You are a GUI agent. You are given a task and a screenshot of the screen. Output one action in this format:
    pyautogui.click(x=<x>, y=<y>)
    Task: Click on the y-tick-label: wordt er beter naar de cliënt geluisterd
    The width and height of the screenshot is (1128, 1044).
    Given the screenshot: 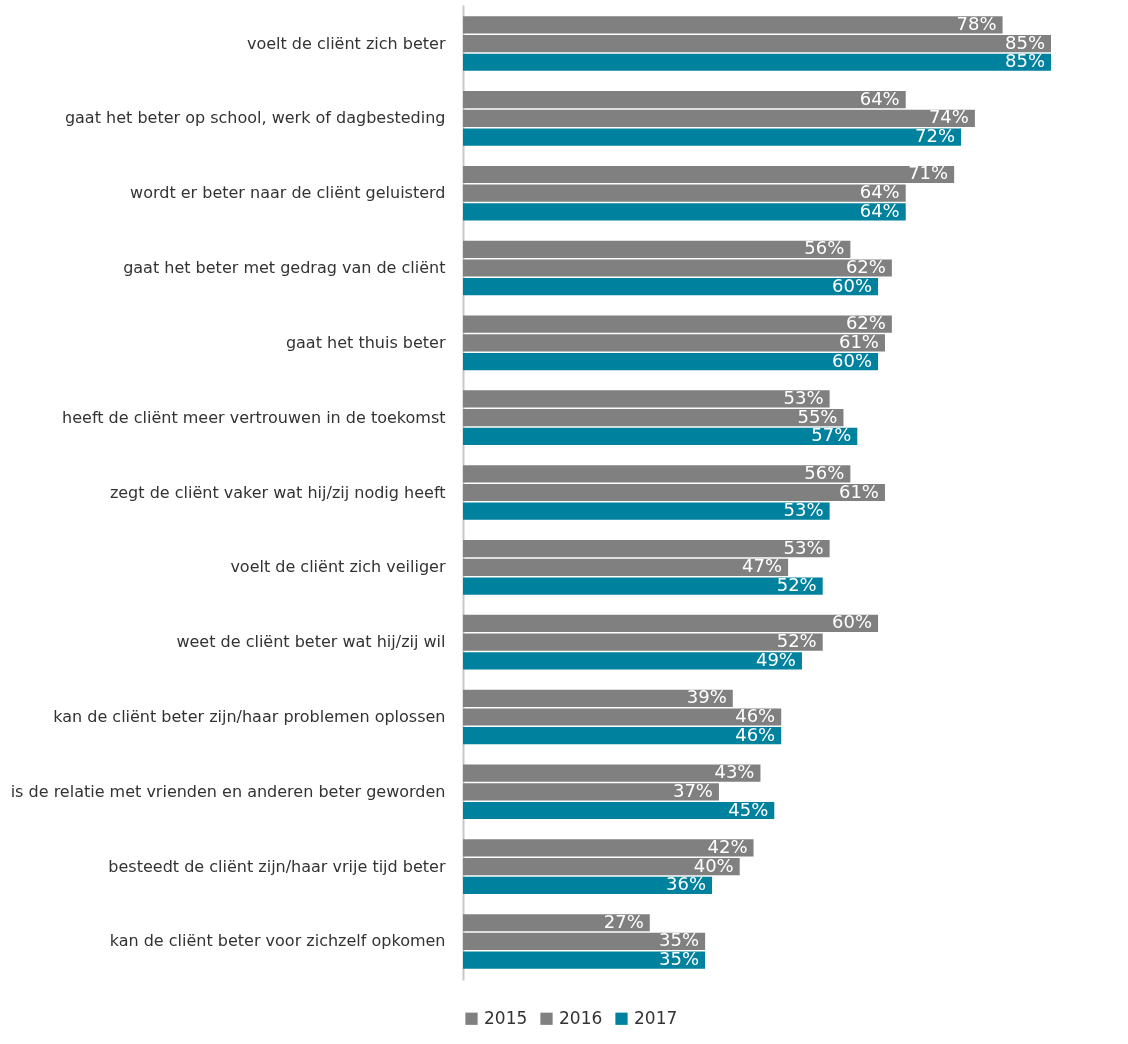 What is the action you would take?
    pyautogui.click(x=288, y=193)
    